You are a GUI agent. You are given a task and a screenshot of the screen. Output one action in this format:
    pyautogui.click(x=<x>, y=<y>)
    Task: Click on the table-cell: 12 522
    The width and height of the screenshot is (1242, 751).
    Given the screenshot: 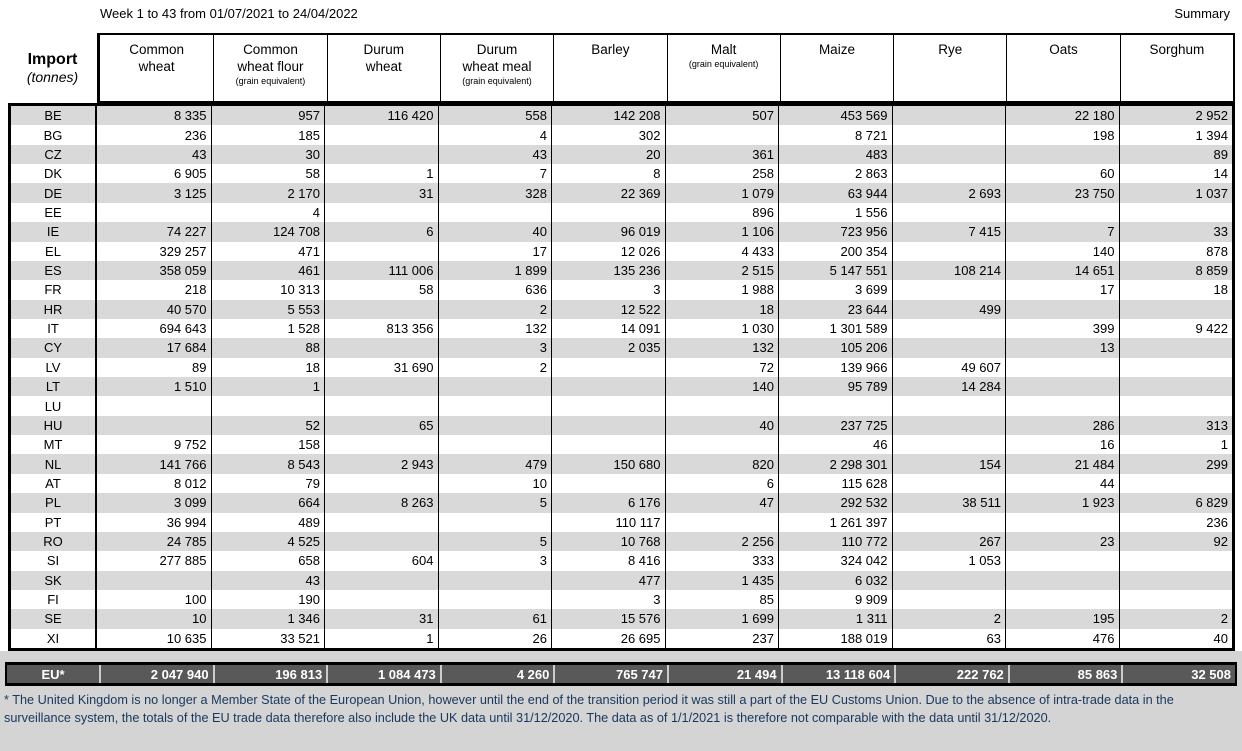 What is the action you would take?
    pyautogui.click(x=608, y=309)
    